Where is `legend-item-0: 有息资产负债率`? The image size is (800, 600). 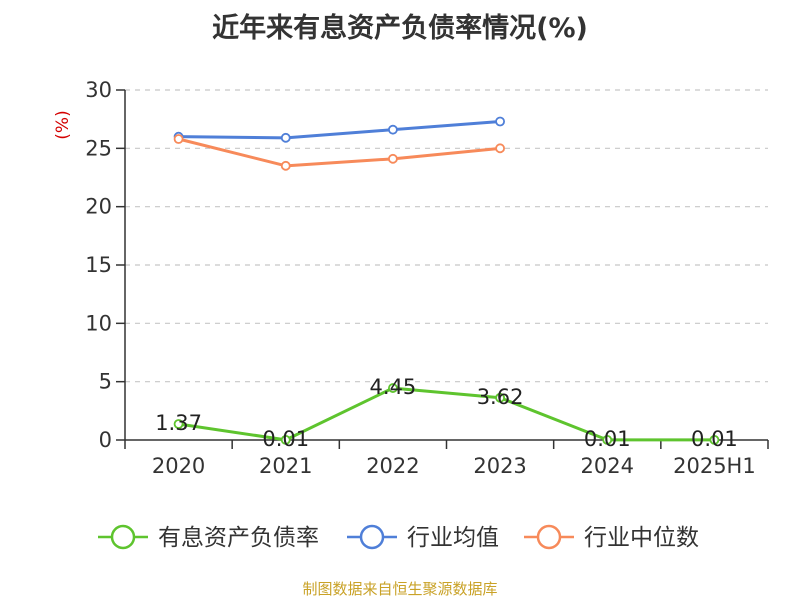 legend-item-0: 有息资产负债率 is located at coordinates (208, 537).